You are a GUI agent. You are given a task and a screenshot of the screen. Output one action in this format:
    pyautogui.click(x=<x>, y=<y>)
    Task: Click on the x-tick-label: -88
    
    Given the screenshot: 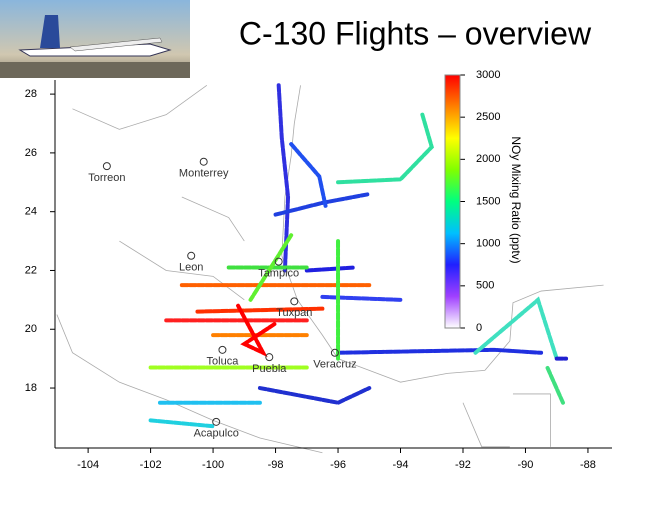 What is the action you would take?
    pyautogui.click(x=588, y=465)
    